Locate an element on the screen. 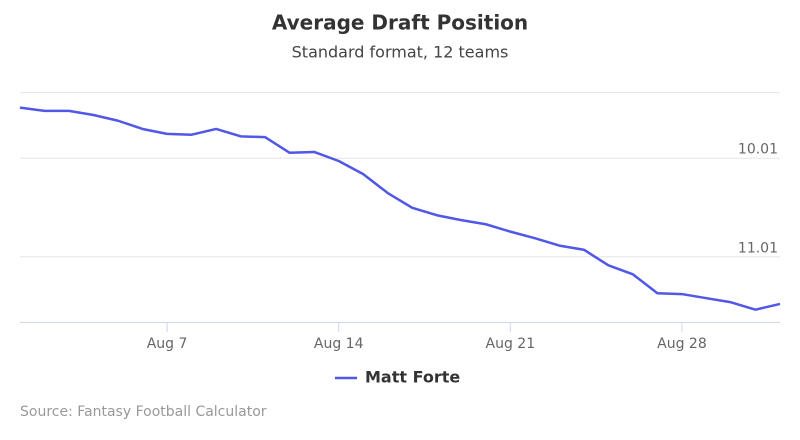 This screenshot has height=440, width=800. x-tick-label: Aug 7 is located at coordinates (167, 344).